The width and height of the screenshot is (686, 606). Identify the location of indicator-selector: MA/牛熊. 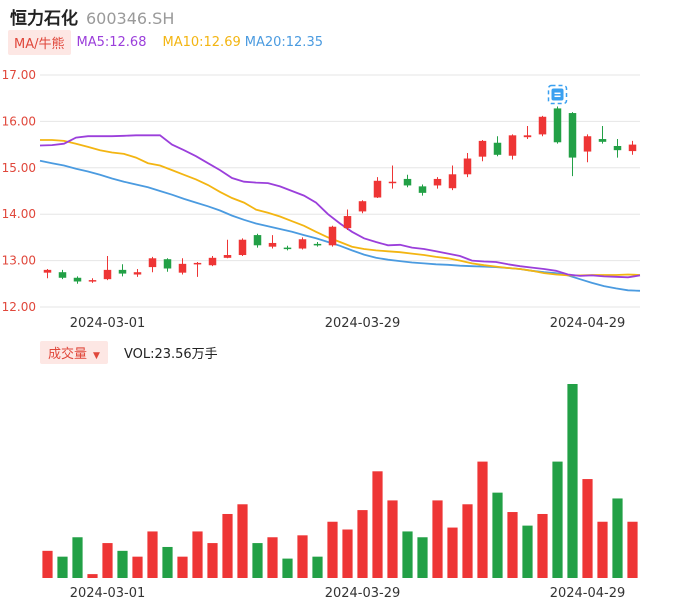
(39, 42).